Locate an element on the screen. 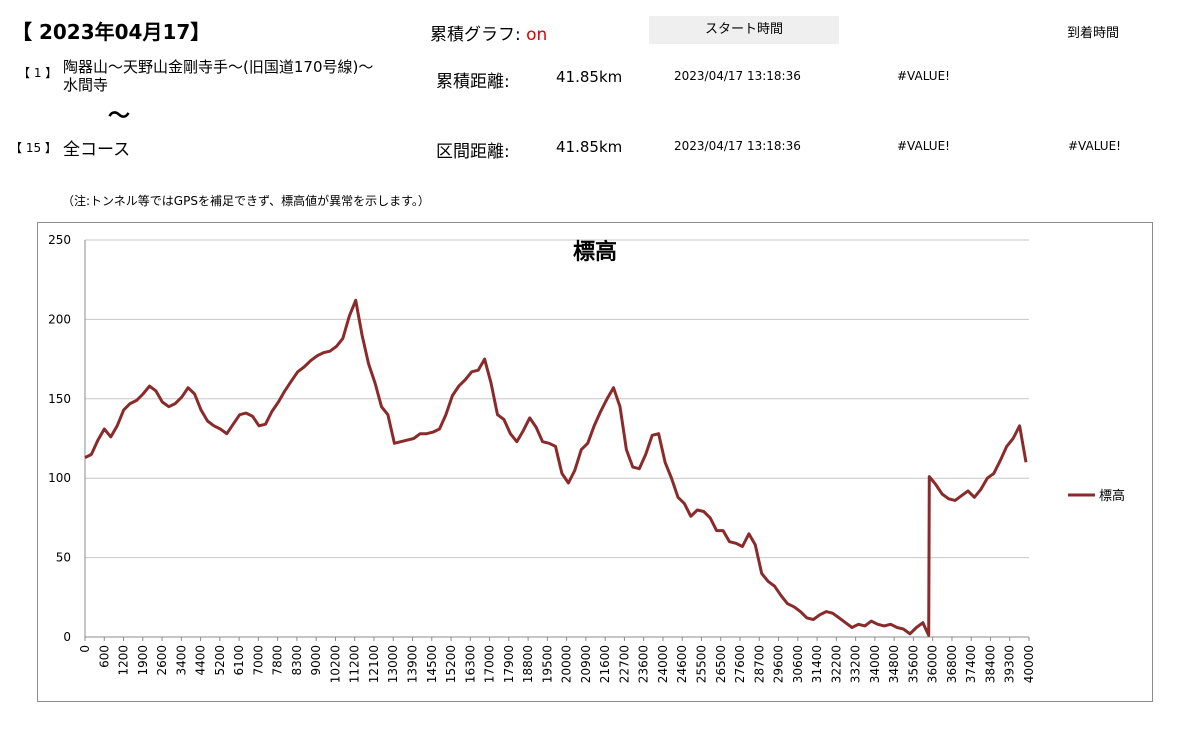 The width and height of the screenshot is (1177, 735). y-tick-label: 250 is located at coordinates (59, 240).